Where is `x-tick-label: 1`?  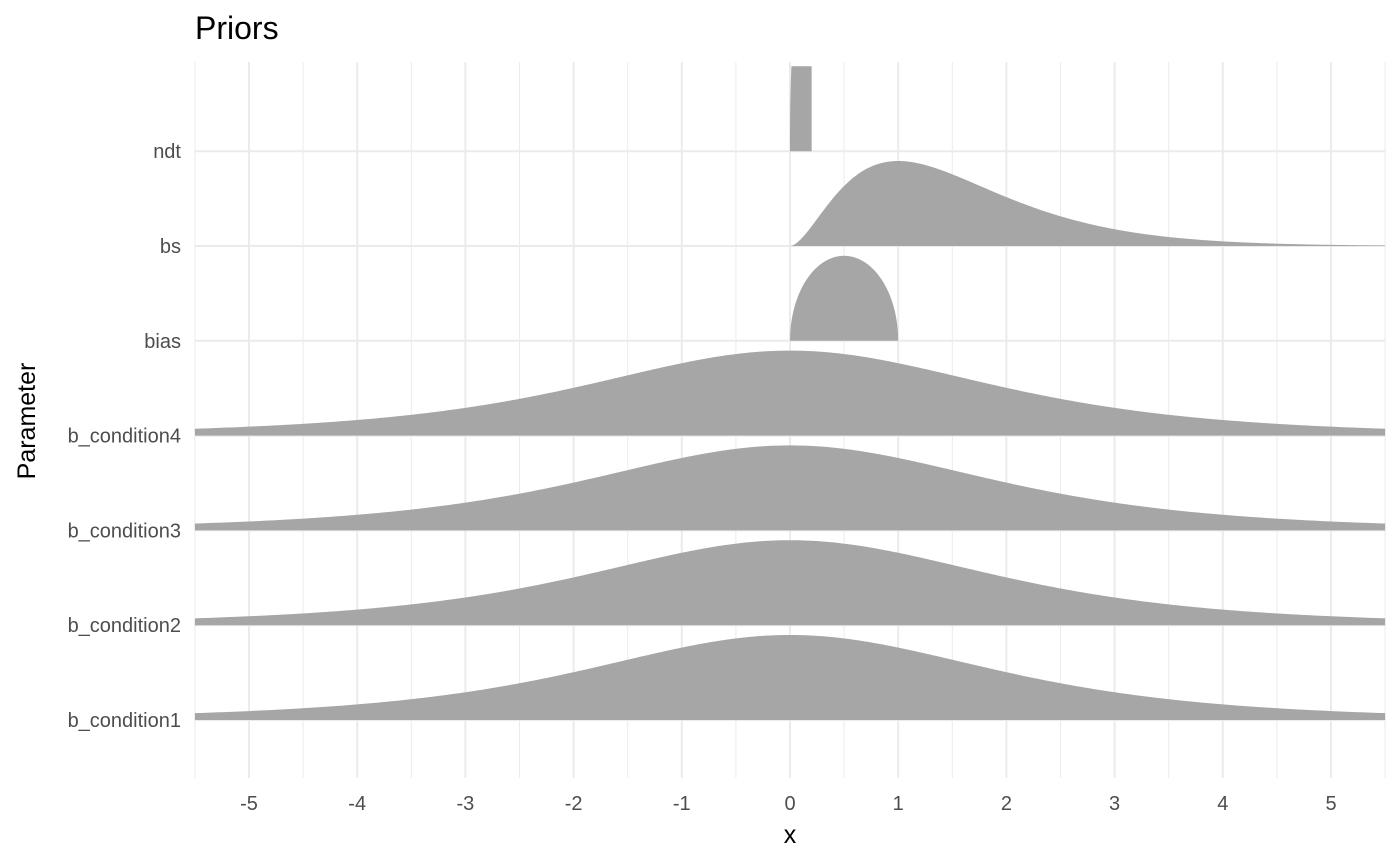
x-tick-label: 1 is located at coordinates (898, 804).